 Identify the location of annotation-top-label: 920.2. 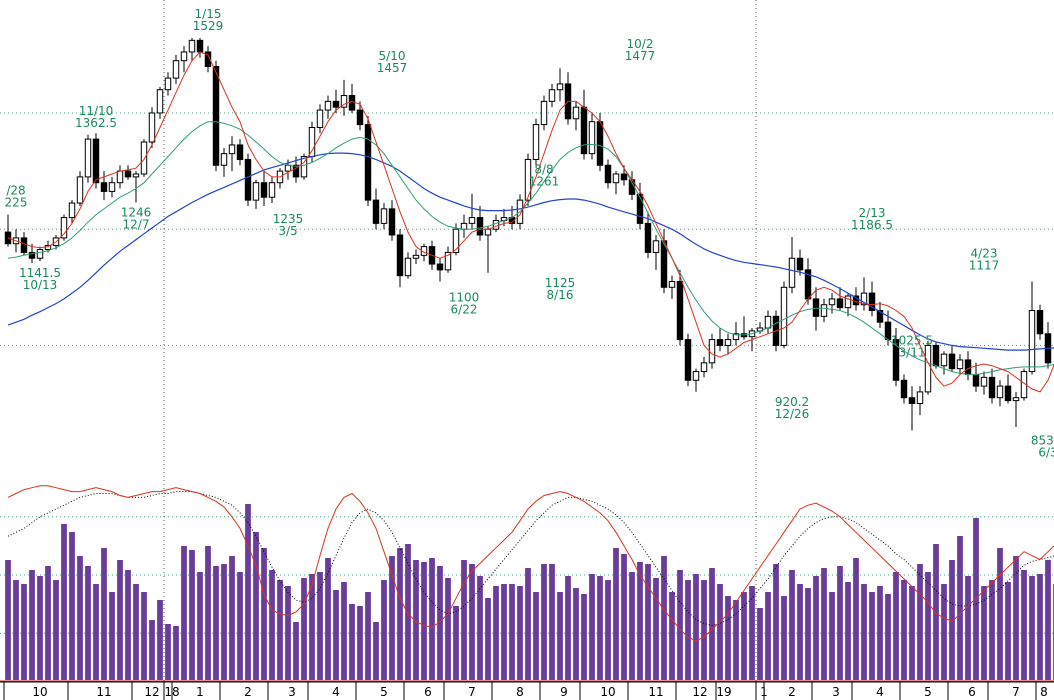
(792, 402).